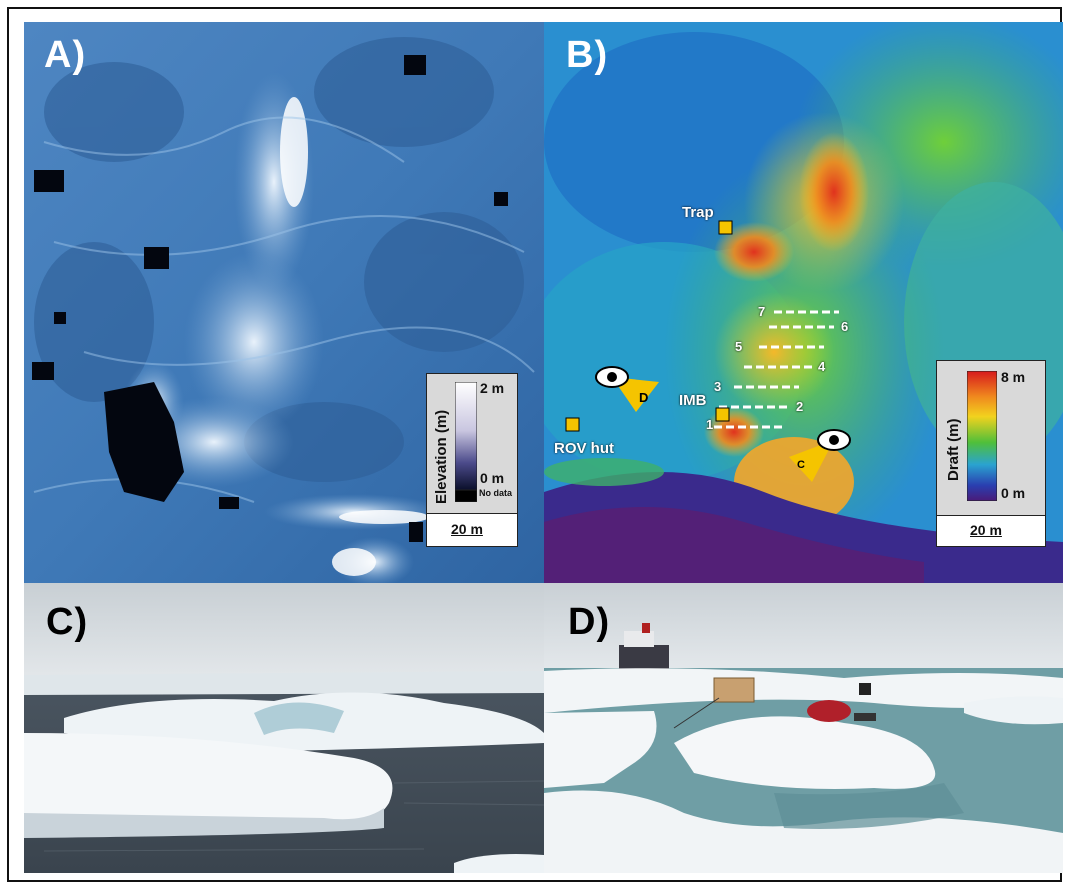  I want to click on elevation-min-label: 0 m, so click(492, 478).